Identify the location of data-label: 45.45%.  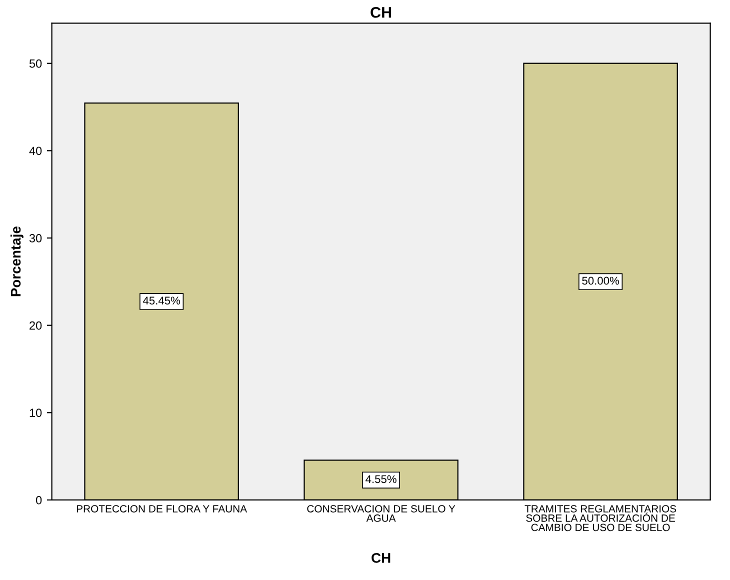
(161, 300).